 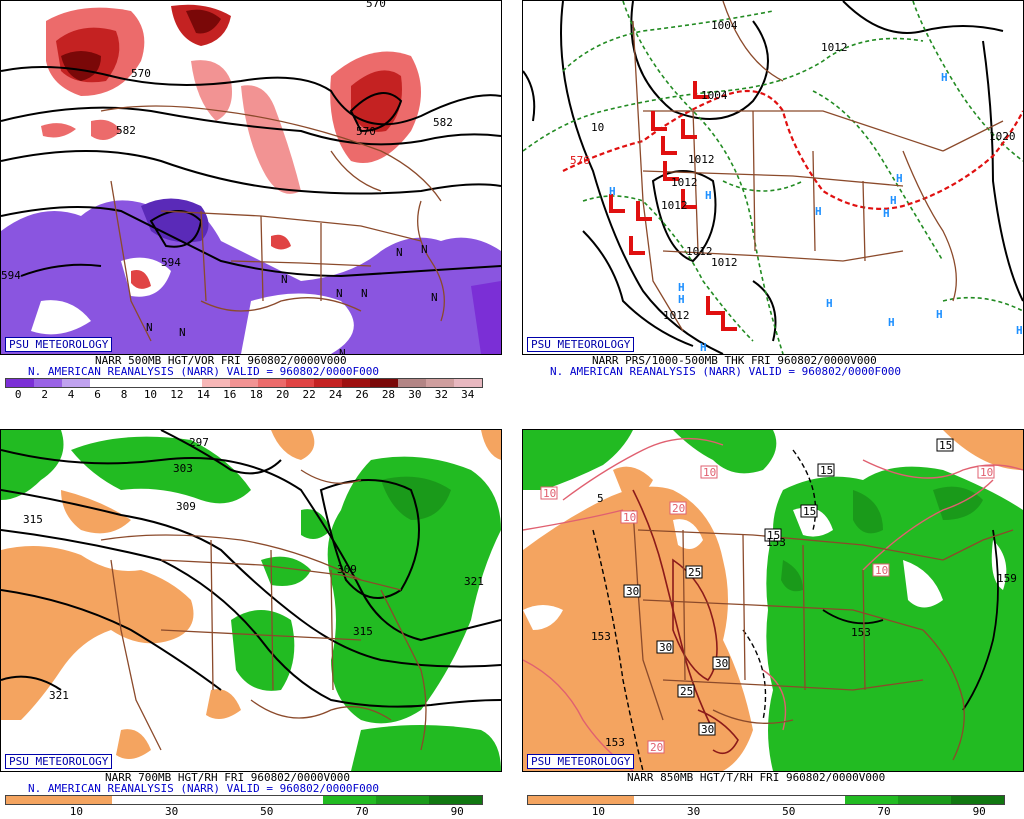 What do you see at coordinates (388, 394) in the screenshot?
I see `colorbar-tick-label: 28` at bounding box center [388, 394].